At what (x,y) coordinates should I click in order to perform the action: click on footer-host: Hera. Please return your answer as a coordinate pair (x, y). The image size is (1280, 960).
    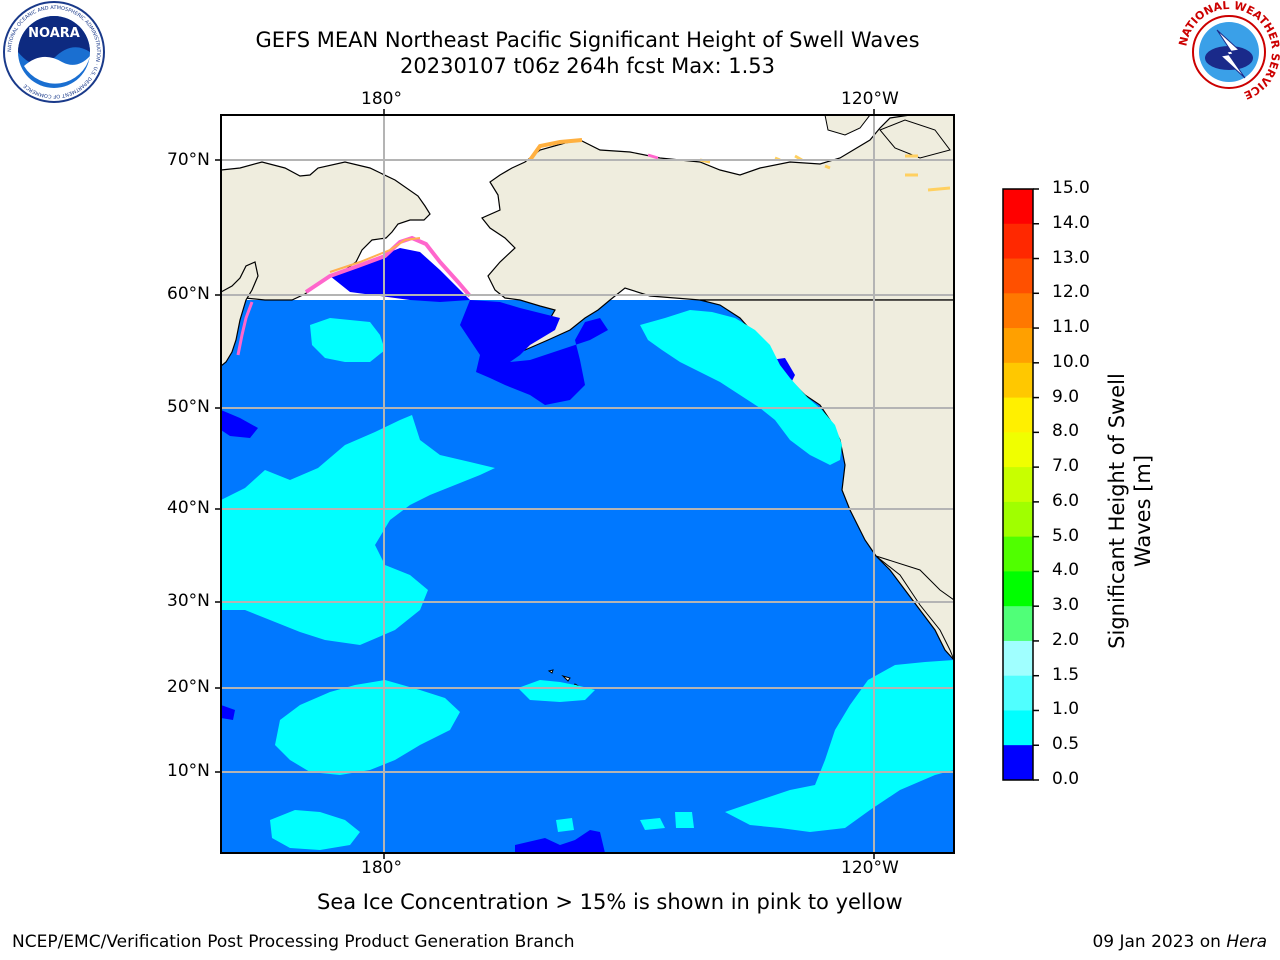
    Looking at the image, I should click on (1246, 942).